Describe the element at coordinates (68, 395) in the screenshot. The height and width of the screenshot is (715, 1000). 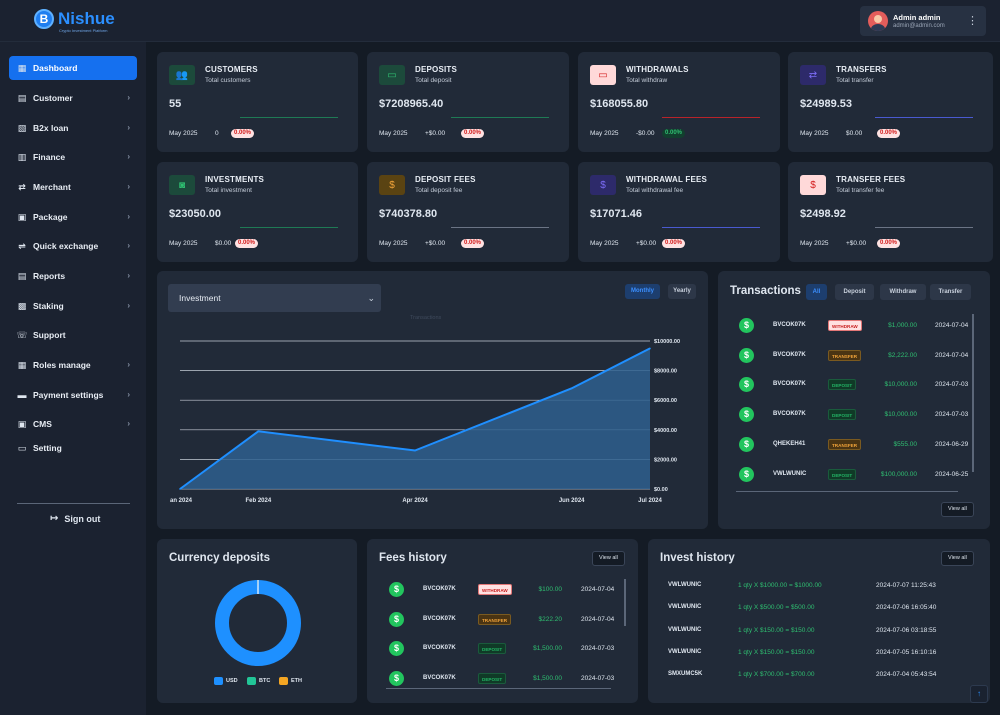
I see `sidebar-item-label: Payment settings` at that location.